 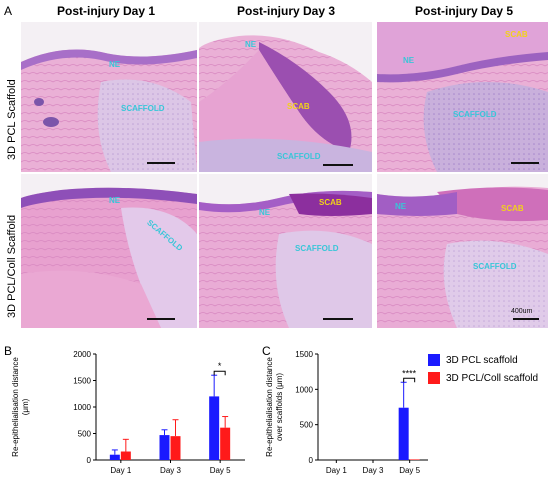 I want to click on legend: 3D PCL scaffold 3D PCL/Coll scaffold, so click(x=483, y=370).